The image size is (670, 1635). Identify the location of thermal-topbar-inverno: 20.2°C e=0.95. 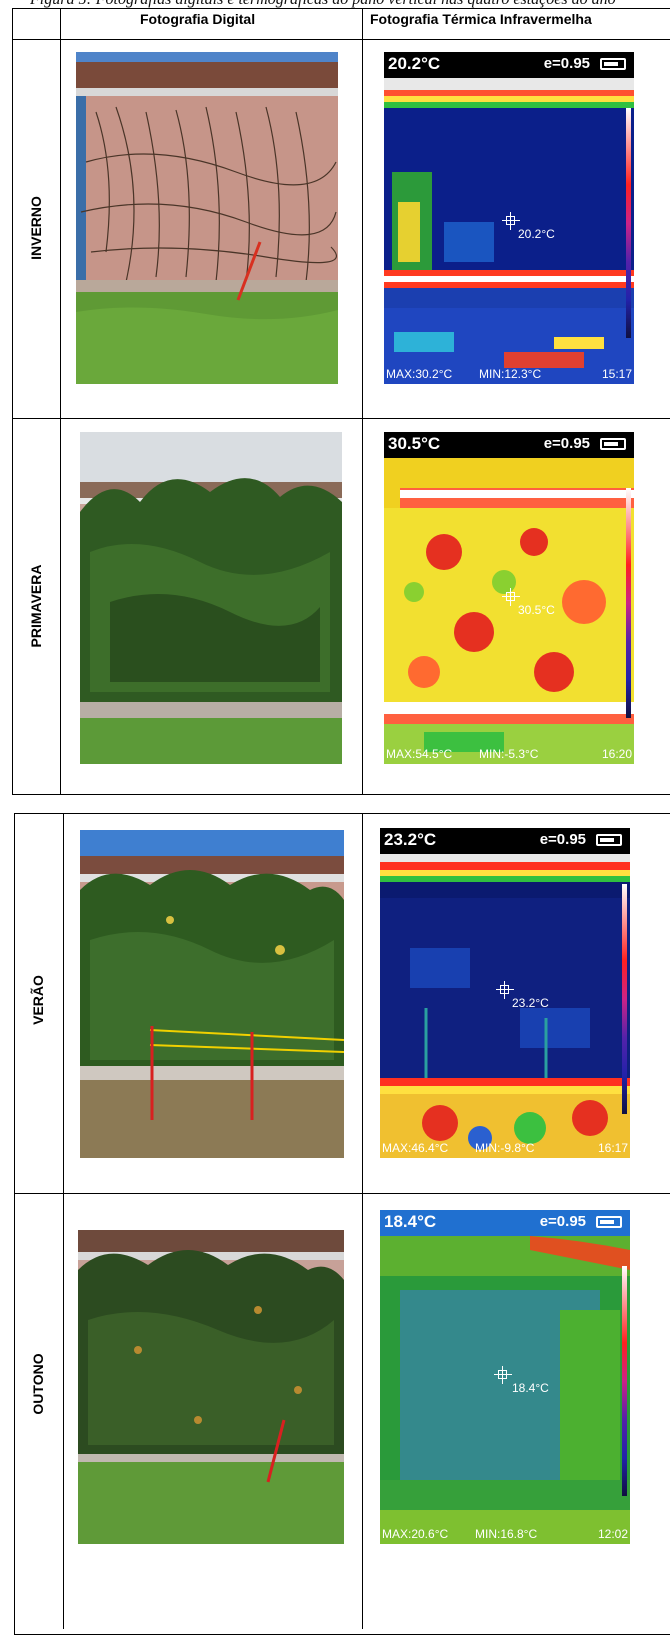
(509, 65).